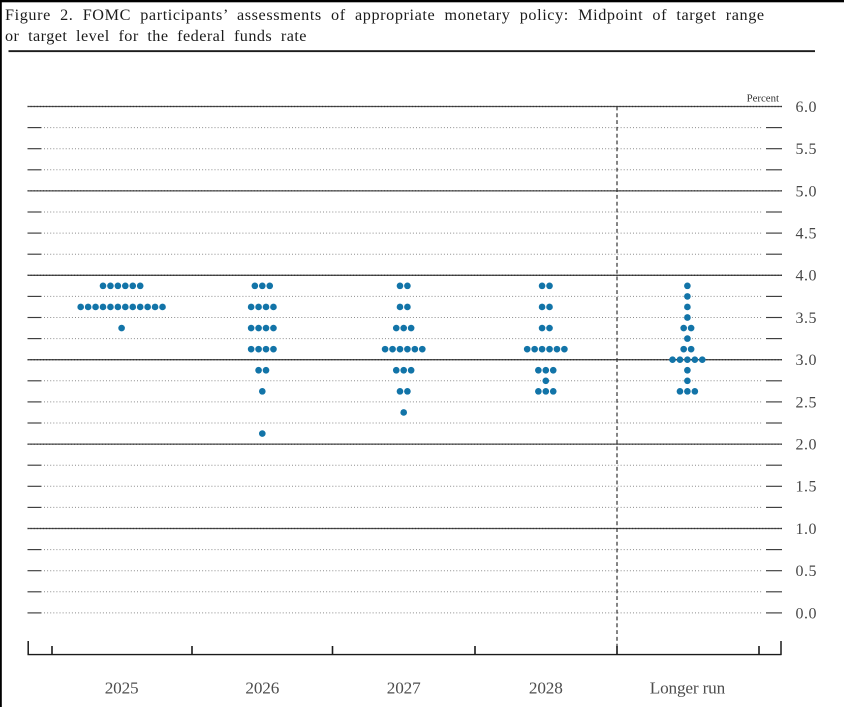  Describe the element at coordinates (807, 529) in the screenshot. I see `svg-text: 1.0` at that location.